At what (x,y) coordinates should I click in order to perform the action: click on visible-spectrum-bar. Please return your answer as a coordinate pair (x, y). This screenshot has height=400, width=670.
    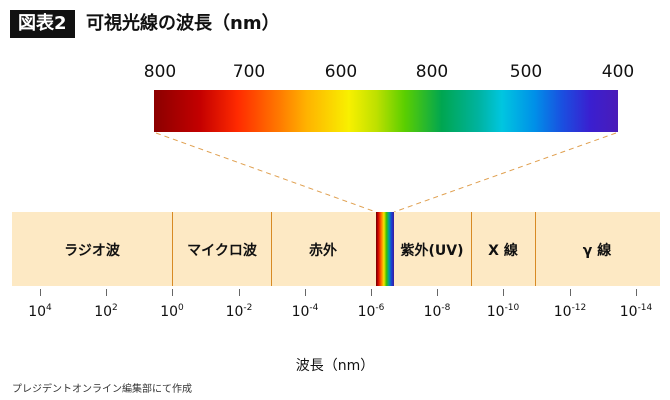
    Looking at the image, I should click on (386, 111).